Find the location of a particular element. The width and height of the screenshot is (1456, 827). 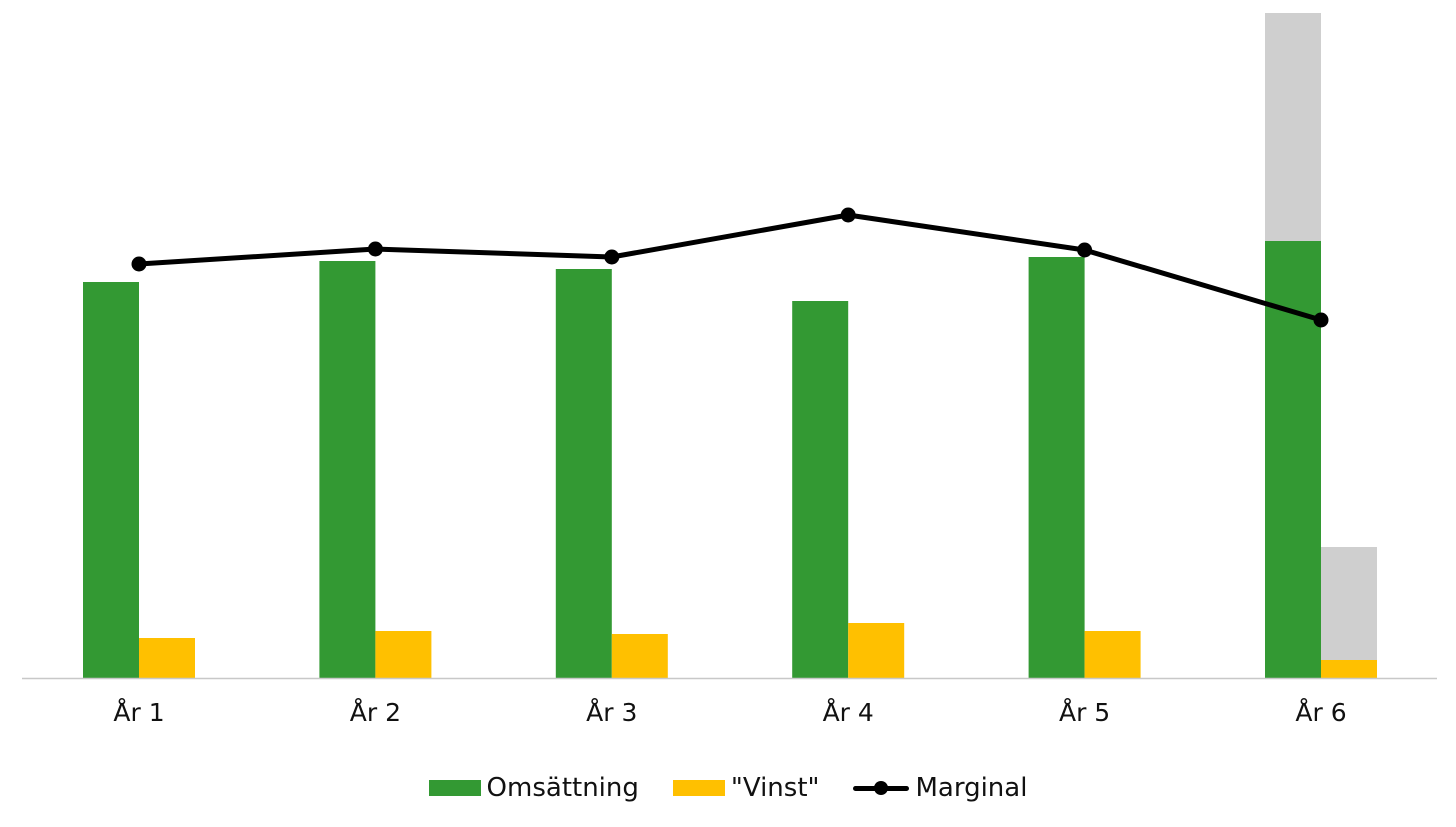

legend-swatch-omsattning is located at coordinates (454, 788).